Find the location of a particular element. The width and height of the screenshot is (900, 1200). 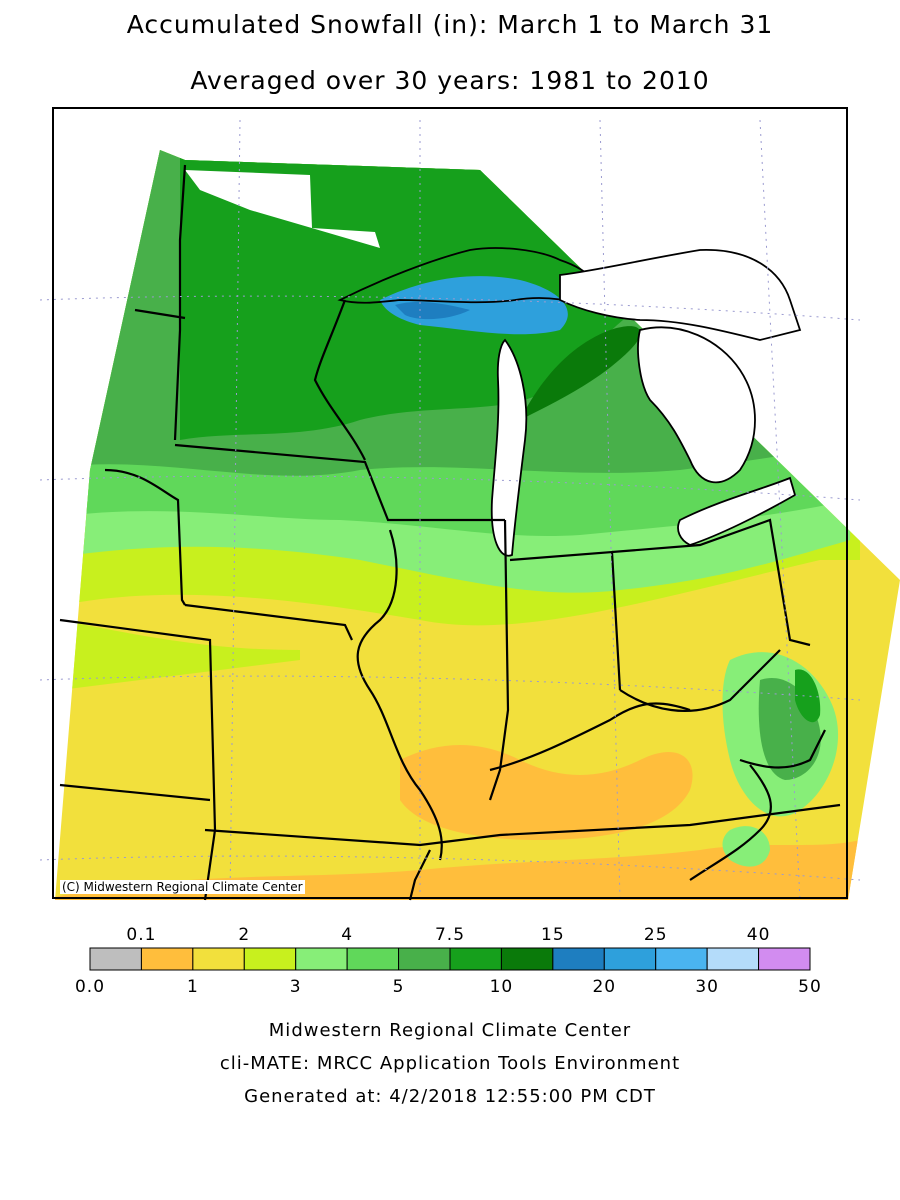

legend-upper-label: 25 is located at coordinates (656, 935).